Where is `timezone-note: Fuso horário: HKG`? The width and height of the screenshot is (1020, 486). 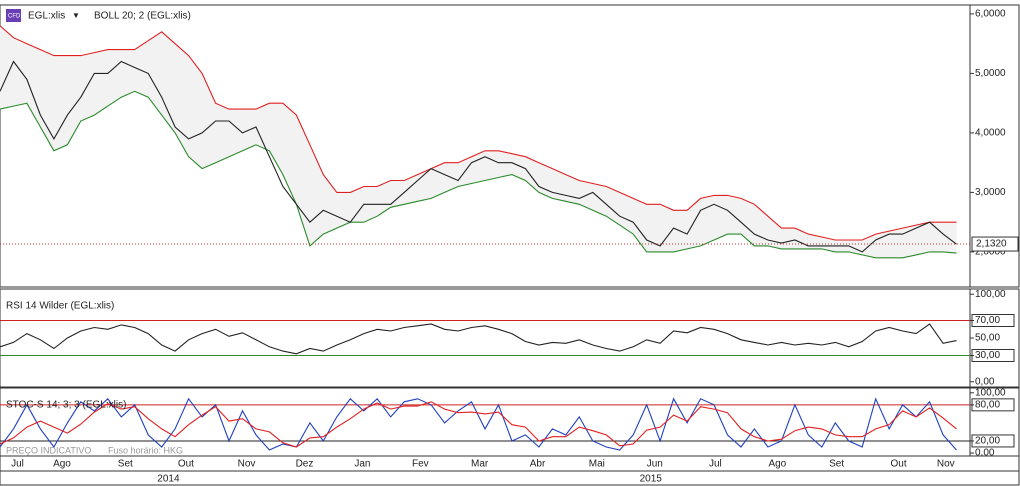 timezone-note: Fuso horário: HKG is located at coordinates (145, 450).